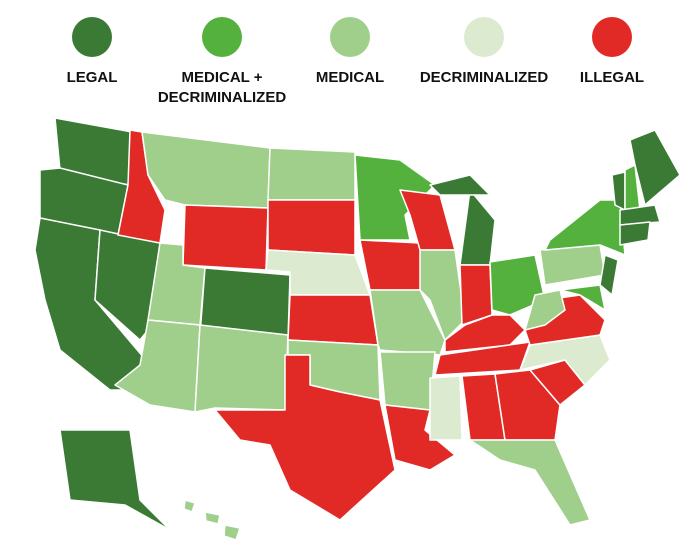  What do you see at coordinates (612, 77) in the screenshot?
I see `legend-label: ILLEGAL` at bounding box center [612, 77].